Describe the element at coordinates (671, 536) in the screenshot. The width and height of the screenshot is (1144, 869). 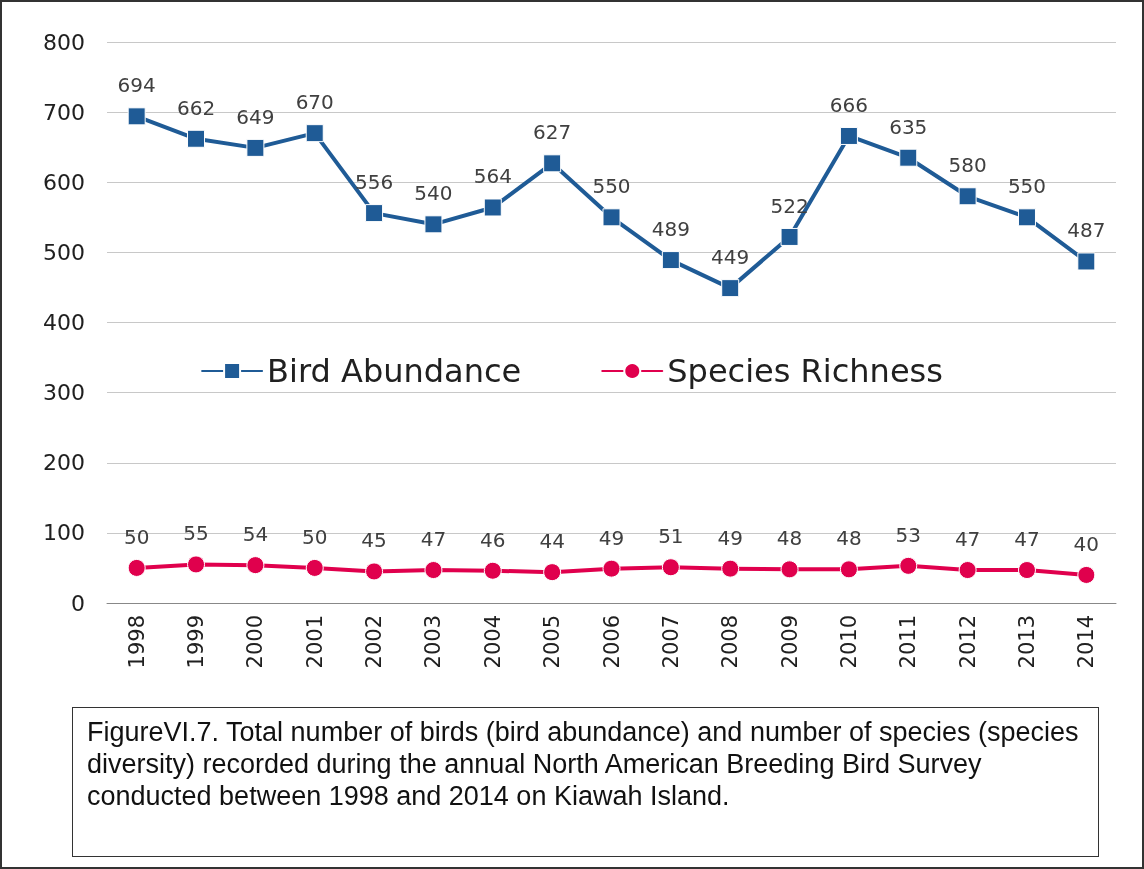
I see `data-label: 51` at that location.